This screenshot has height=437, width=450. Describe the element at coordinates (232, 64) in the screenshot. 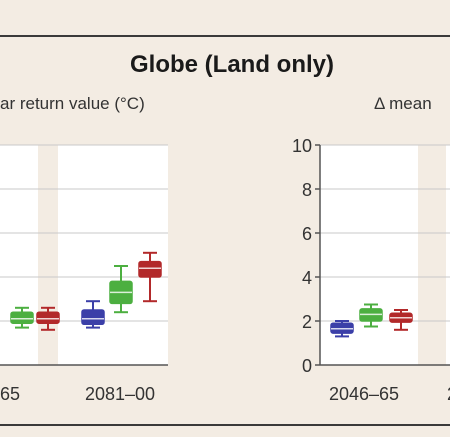

I see `figure-title: Globe (Land only)` at that location.